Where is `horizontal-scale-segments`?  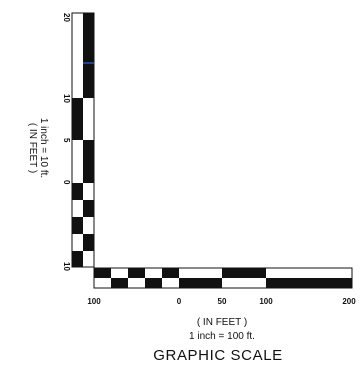
horizontal-scale-segments is located at coordinates (223, 278).